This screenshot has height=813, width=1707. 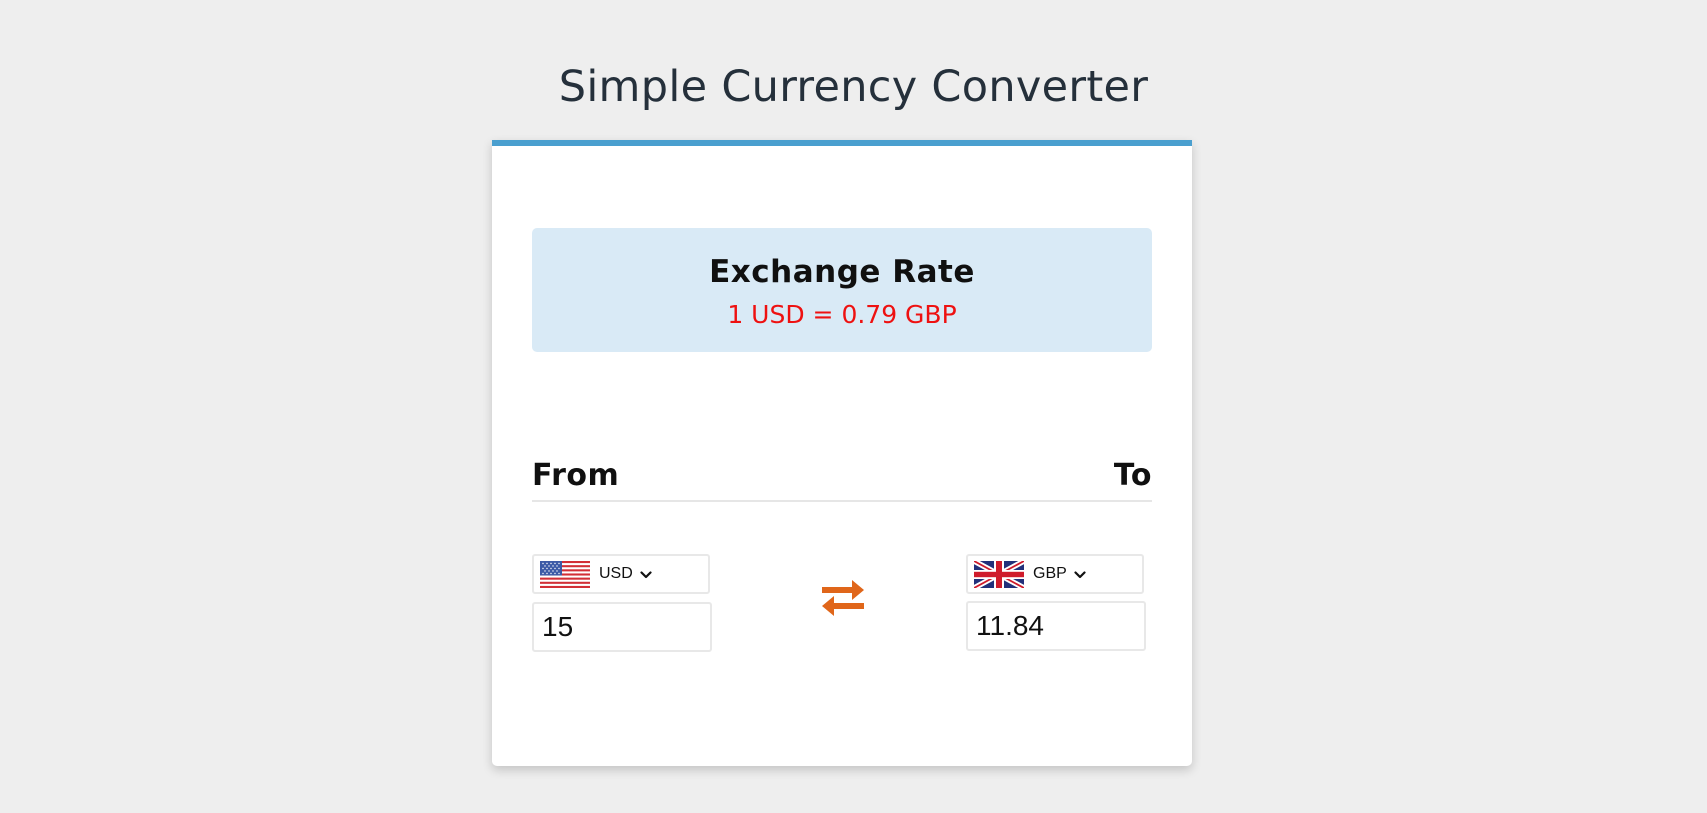 What do you see at coordinates (853, 87) in the screenshot?
I see `page-title: Simple Currency Converter` at bounding box center [853, 87].